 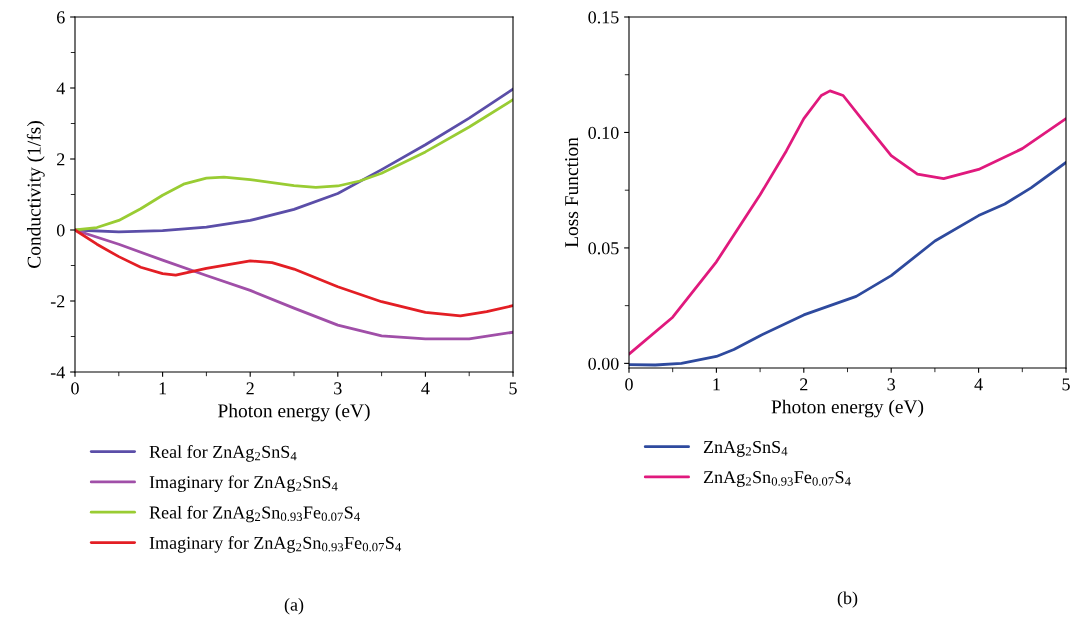 I want to click on legend-label: Real for ZnAg$_{2}$SnS$_{4}$, so click(x=223, y=453).